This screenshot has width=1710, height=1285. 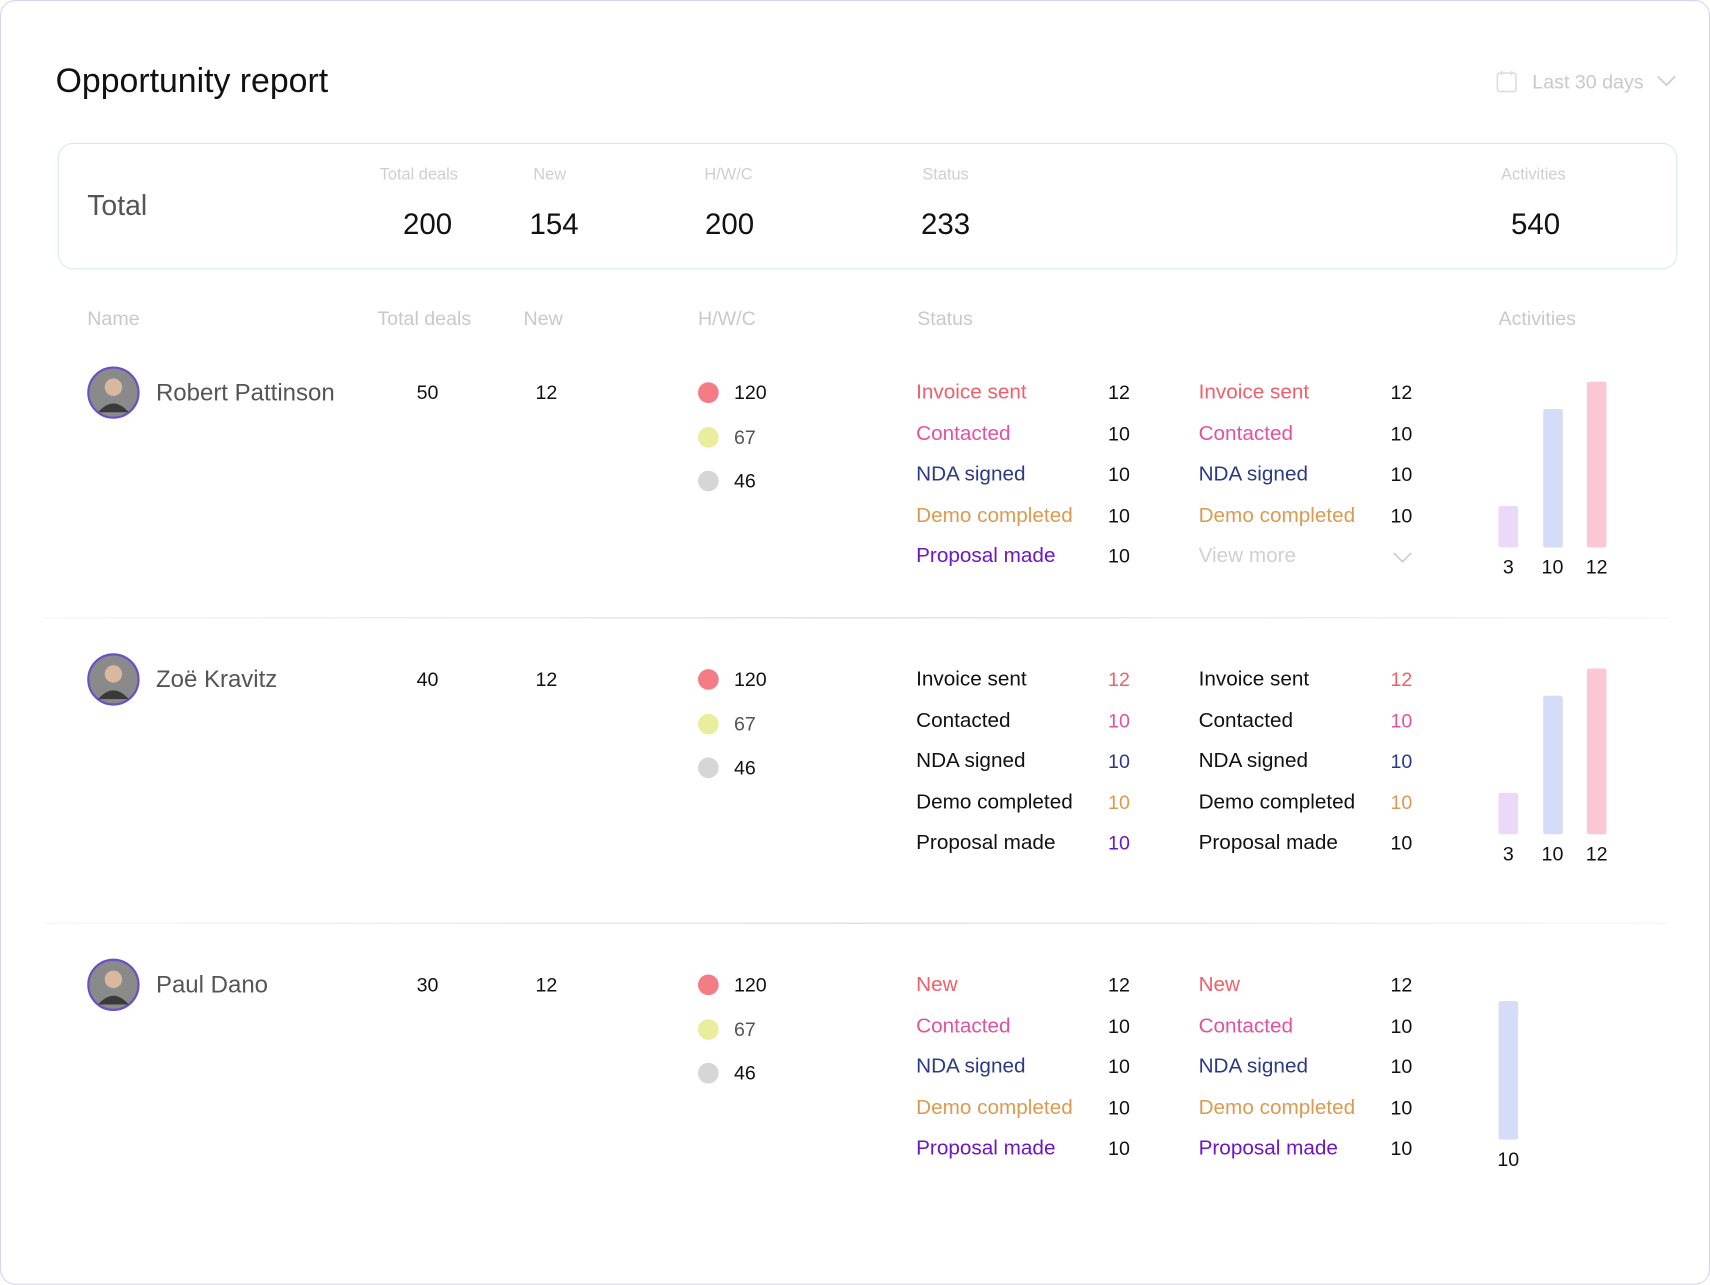 I want to click on view-more: View more, so click(x=1247, y=557).